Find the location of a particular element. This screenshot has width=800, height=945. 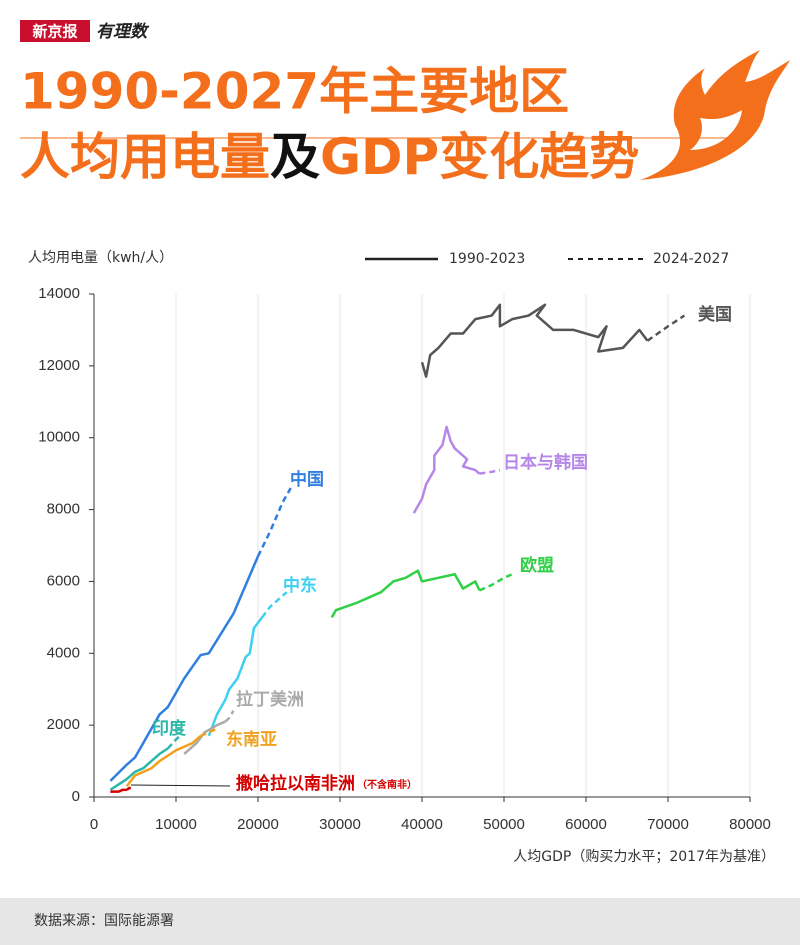

x-tick-label: 20000 is located at coordinates (258, 824).